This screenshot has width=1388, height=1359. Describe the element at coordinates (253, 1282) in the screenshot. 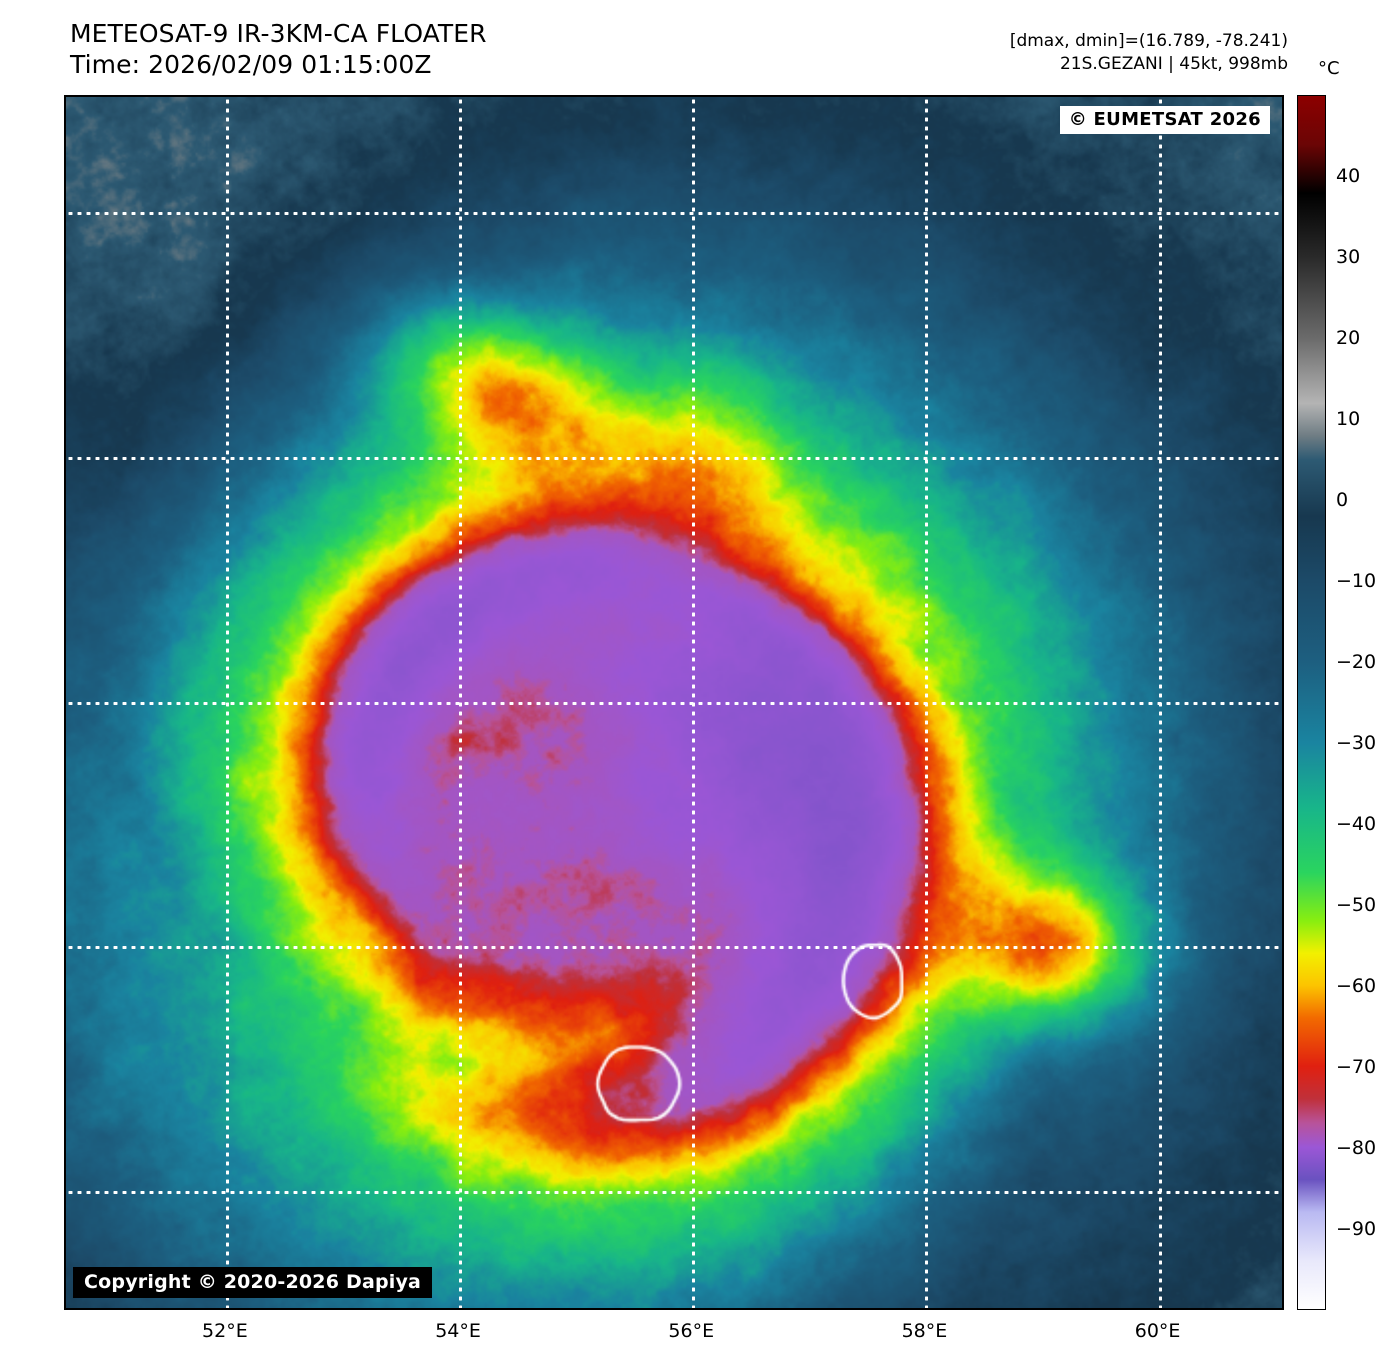

I see `copyright-badge: Copyright © 2020-2026 Dapiya` at that location.